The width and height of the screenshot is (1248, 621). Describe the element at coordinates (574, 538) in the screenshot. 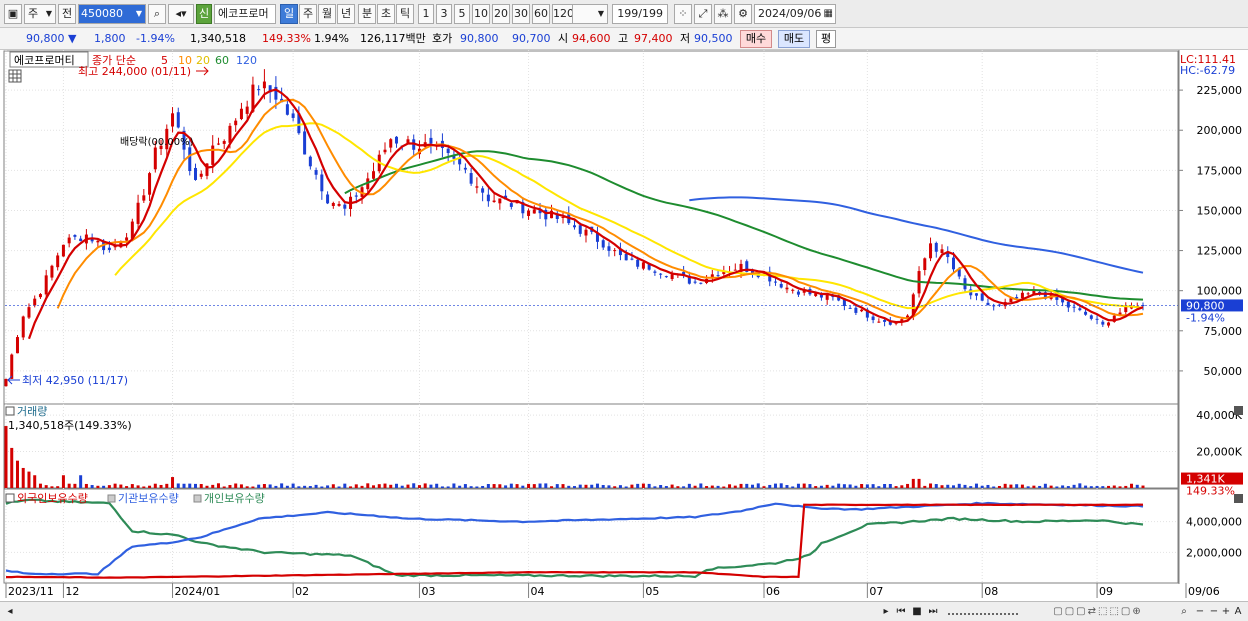

I see `individual-holdings-line` at that location.